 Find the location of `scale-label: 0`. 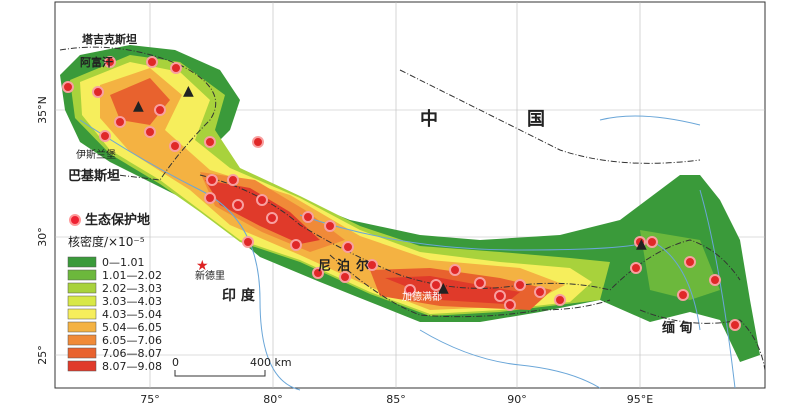

scale-label: 0 is located at coordinates (175, 362).